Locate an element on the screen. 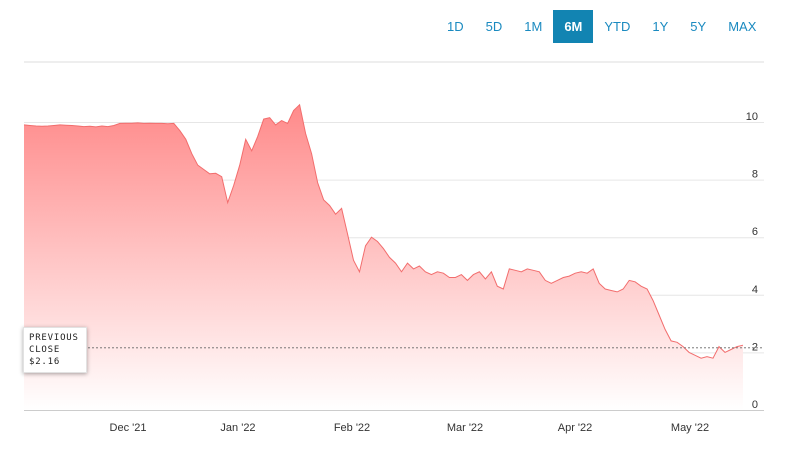 The height and width of the screenshot is (450, 801). y-tick-label: 8 is located at coordinates (755, 175).